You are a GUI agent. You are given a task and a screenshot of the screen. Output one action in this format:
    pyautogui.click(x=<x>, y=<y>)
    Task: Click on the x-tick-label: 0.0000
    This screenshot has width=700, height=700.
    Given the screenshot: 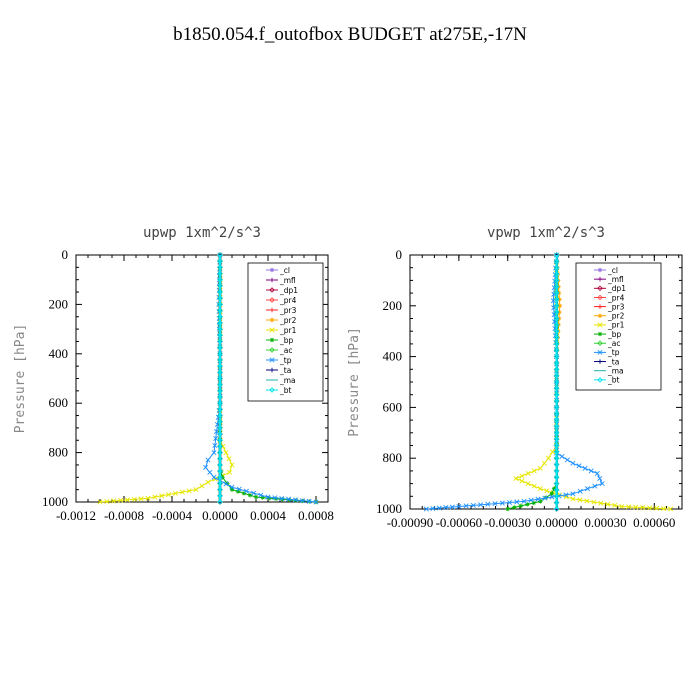 What is the action you would take?
    pyautogui.click(x=220, y=515)
    